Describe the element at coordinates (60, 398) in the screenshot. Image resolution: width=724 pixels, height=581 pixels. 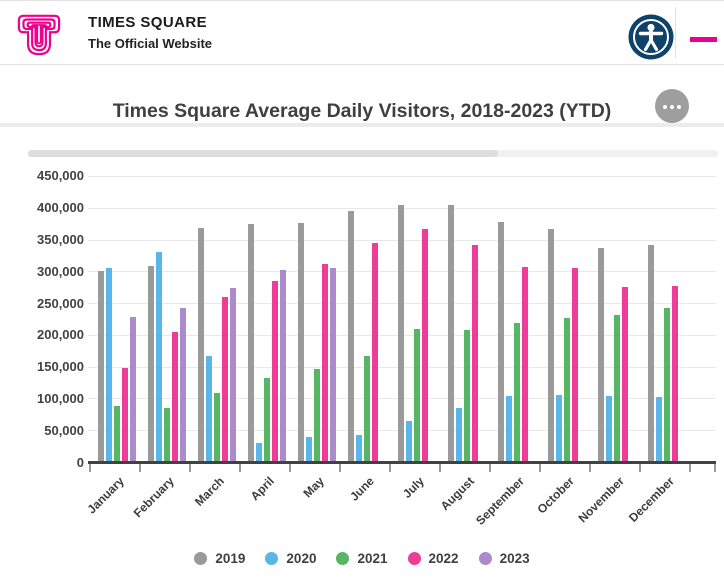
I see `y-axis-tick-label: 100,000` at that location.